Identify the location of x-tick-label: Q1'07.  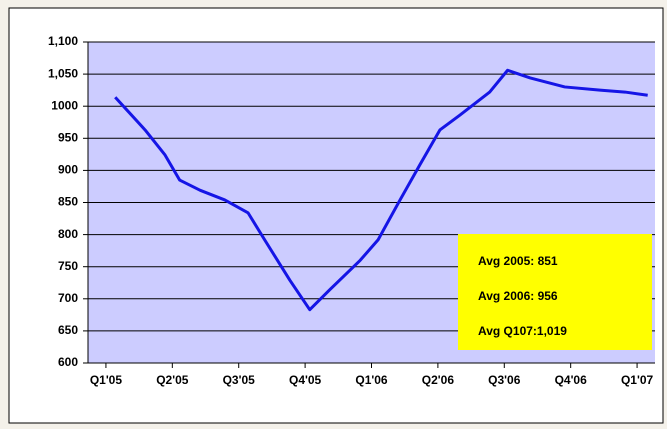
(637, 380).